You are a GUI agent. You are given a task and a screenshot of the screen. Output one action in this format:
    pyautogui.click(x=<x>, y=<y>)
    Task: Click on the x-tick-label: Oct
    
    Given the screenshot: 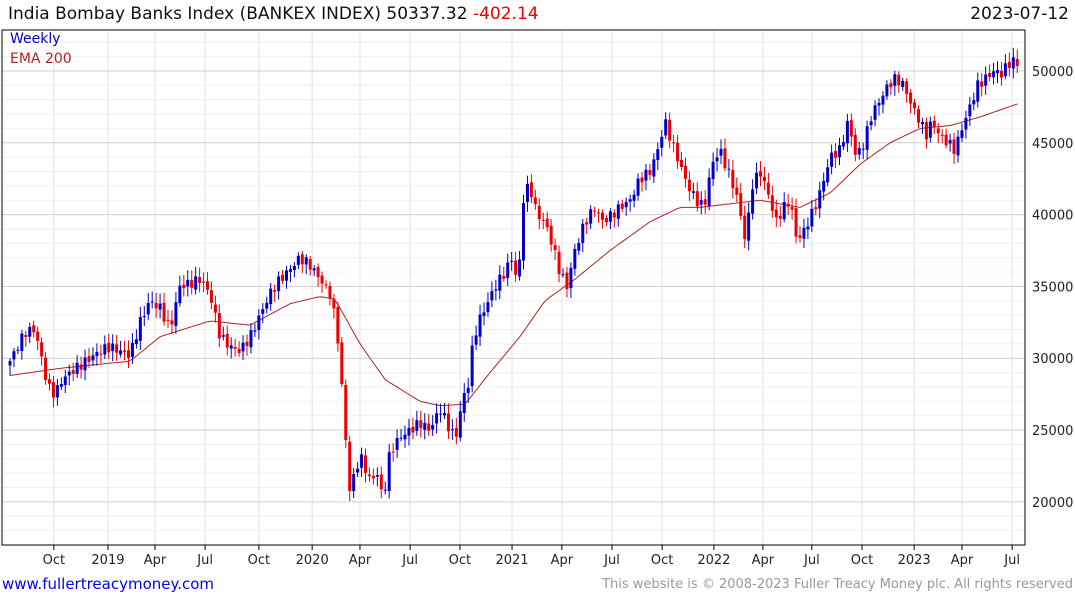 What is the action you would take?
    pyautogui.click(x=259, y=560)
    